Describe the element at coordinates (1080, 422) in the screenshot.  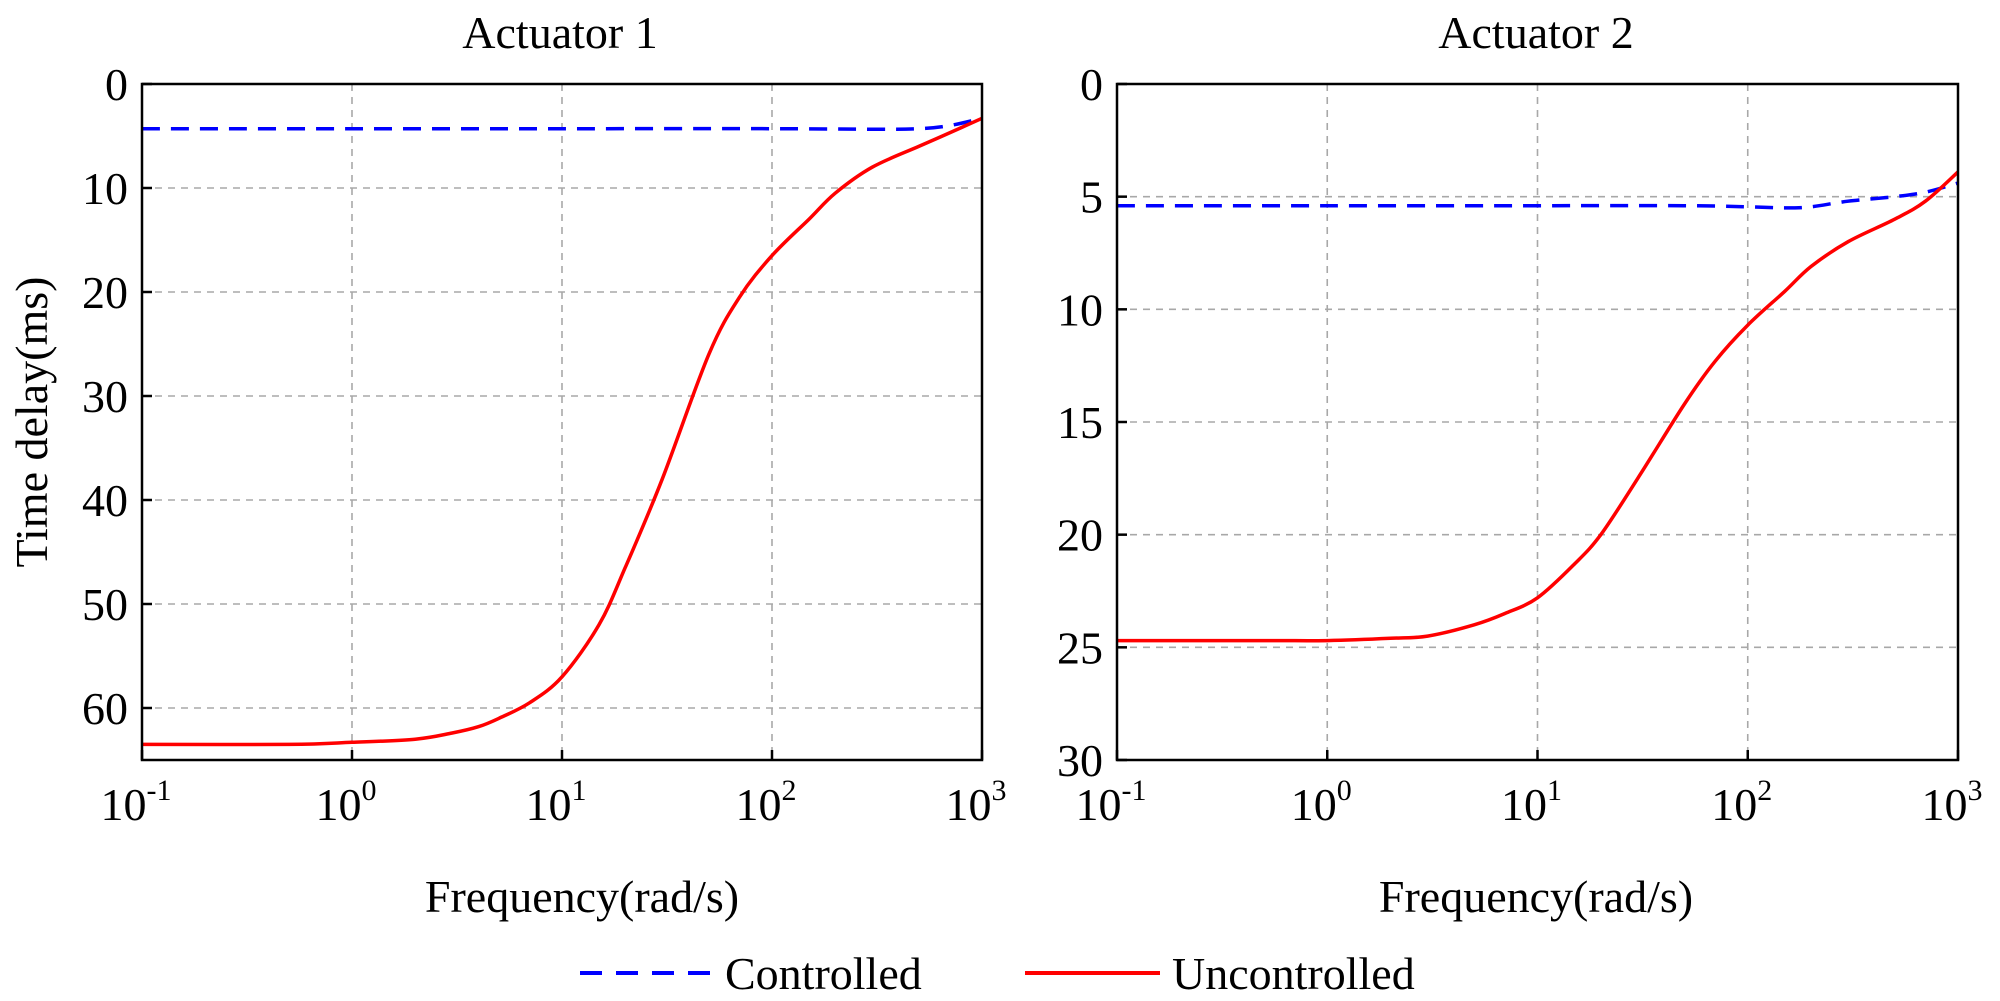
I see `y-tick-label: 15` at that location.